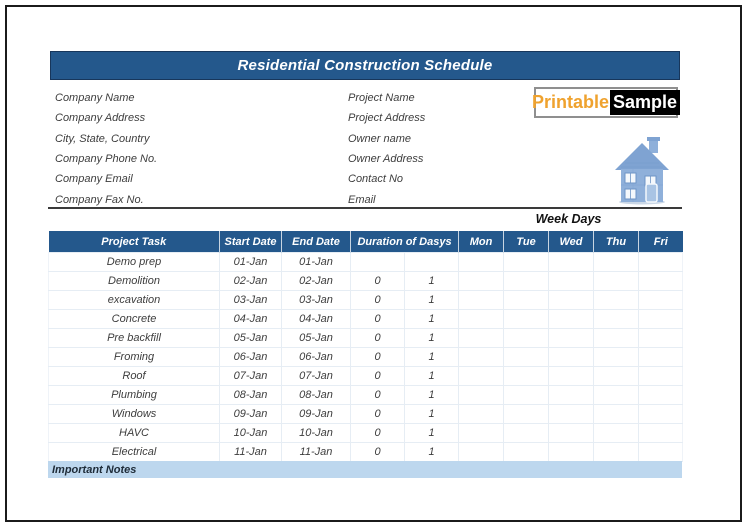 This screenshot has height=532, width=750. I want to click on task-cell: Roof, so click(134, 376).